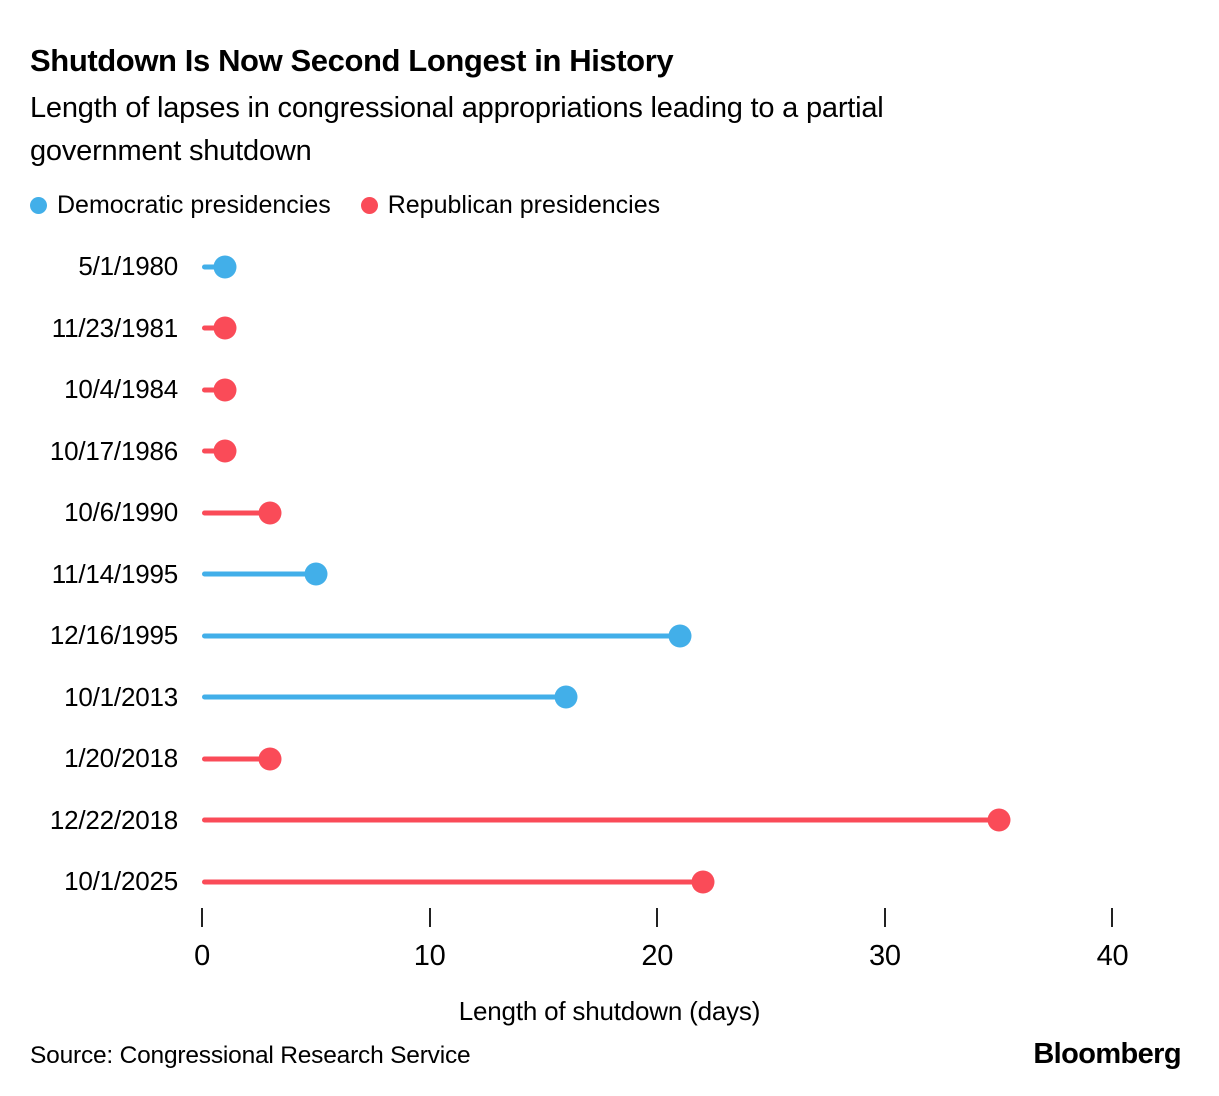  Describe the element at coordinates (202, 955) in the screenshot. I see `x-tick-label: 0` at that location.